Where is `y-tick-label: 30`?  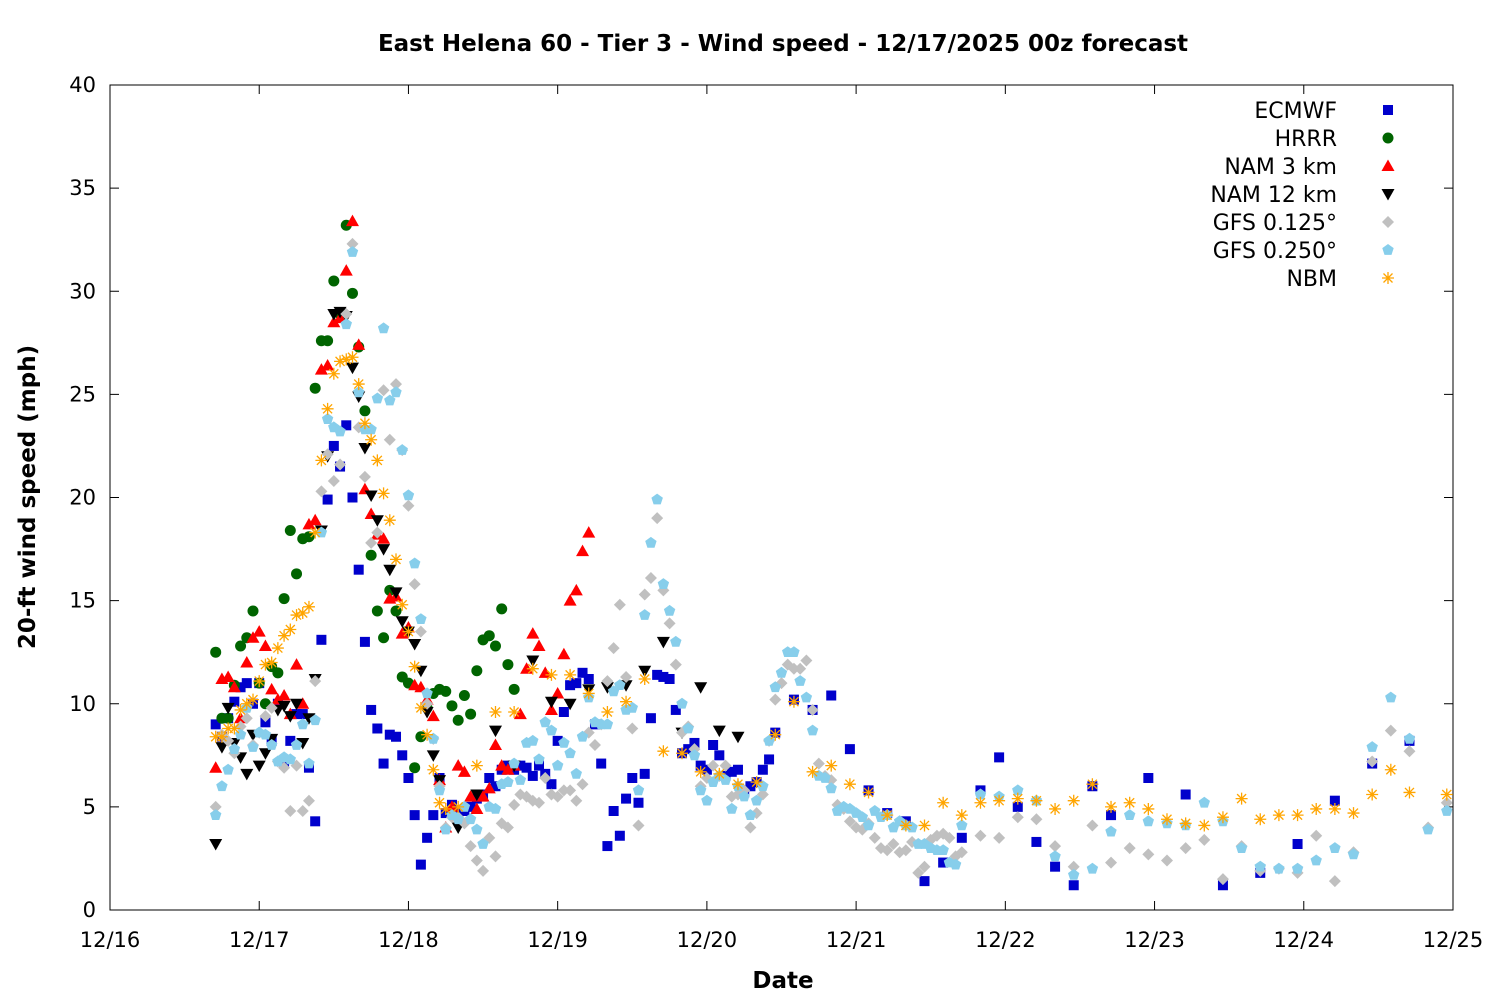
y-tick-label: 30 is located at coordinates (82, 291).